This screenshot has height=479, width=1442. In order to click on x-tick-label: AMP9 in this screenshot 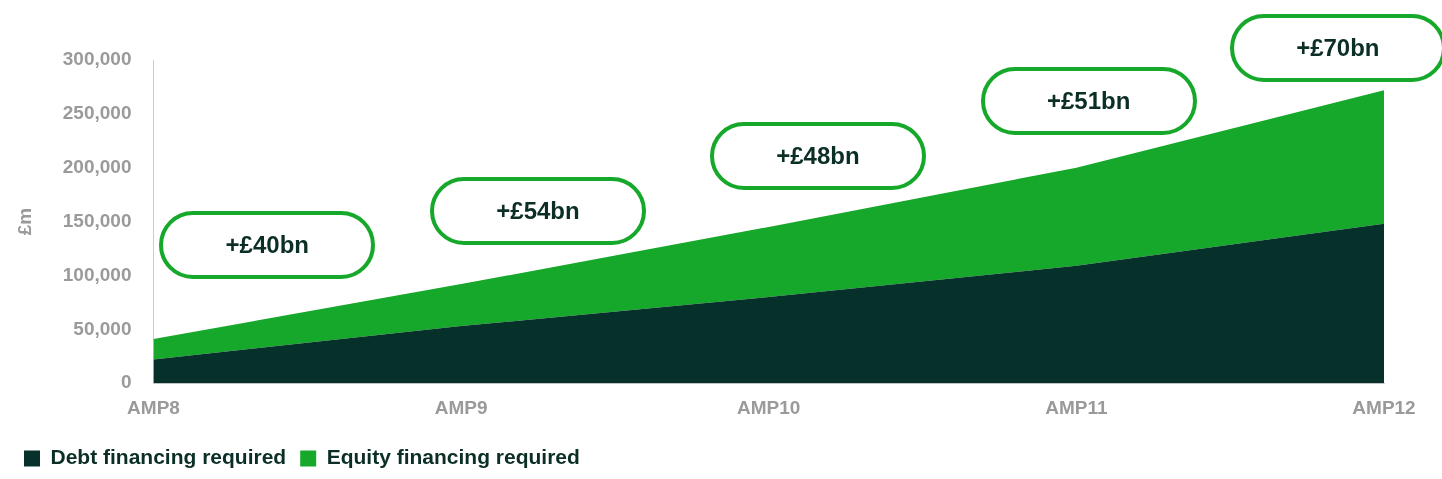, I will do `click(461, 407)`.